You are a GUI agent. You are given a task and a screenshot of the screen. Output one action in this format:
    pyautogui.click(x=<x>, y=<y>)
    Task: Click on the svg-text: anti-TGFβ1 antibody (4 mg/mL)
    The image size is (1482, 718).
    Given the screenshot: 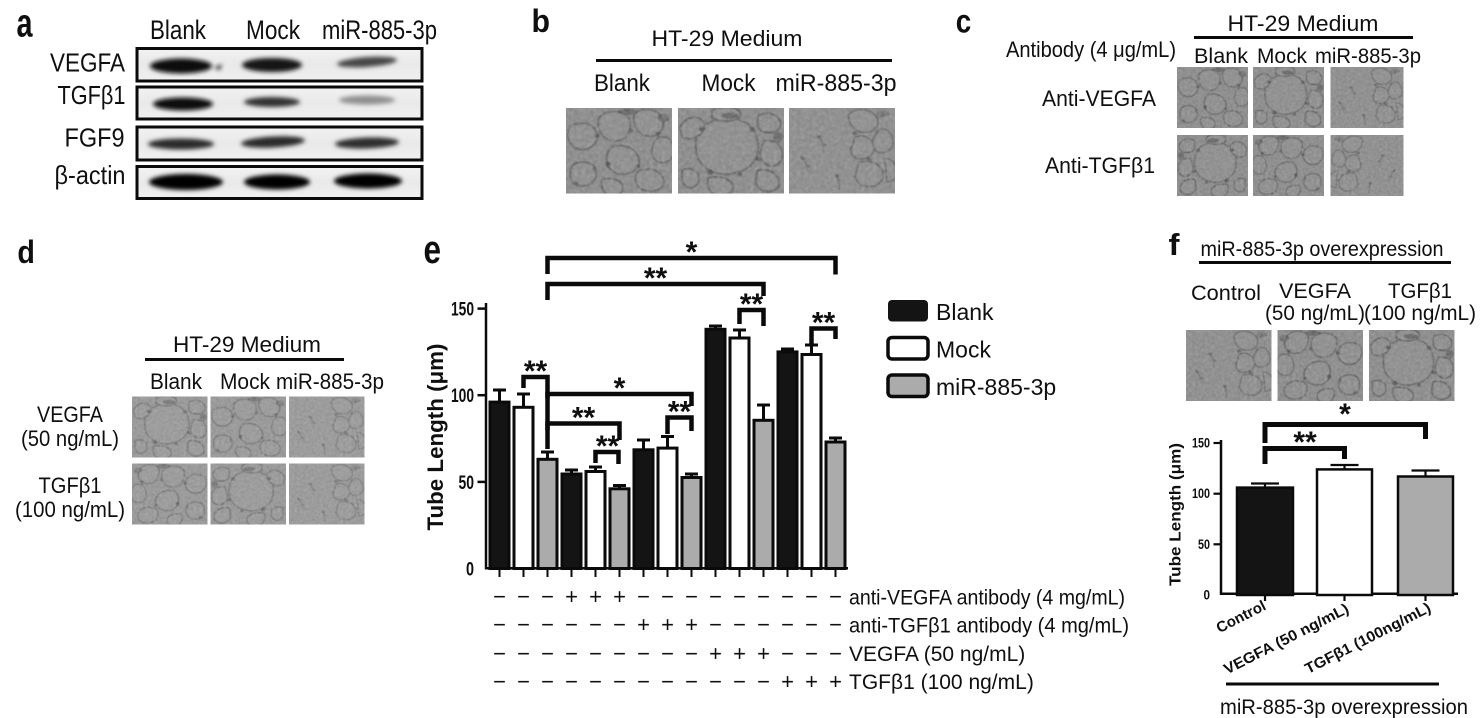 What is the action you would take?
    pyautogui.click(x=989, y=626)
    